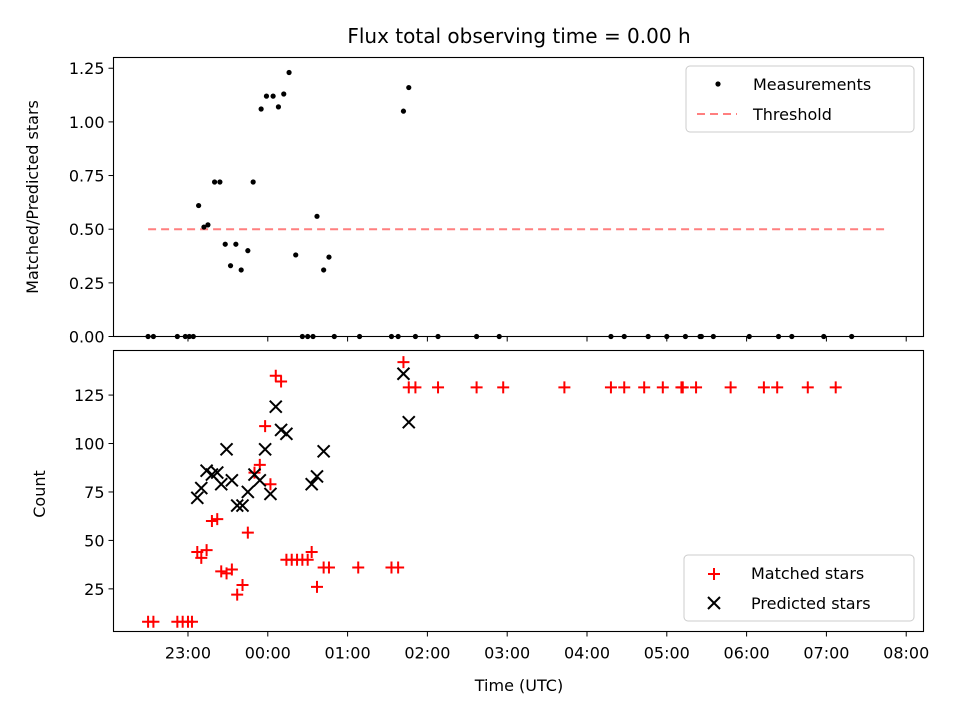  What do you see at coordinates (87, 122) in the screenshot?
I see `top-y-tick-label: 1.00` at bounding box center [87, 122].